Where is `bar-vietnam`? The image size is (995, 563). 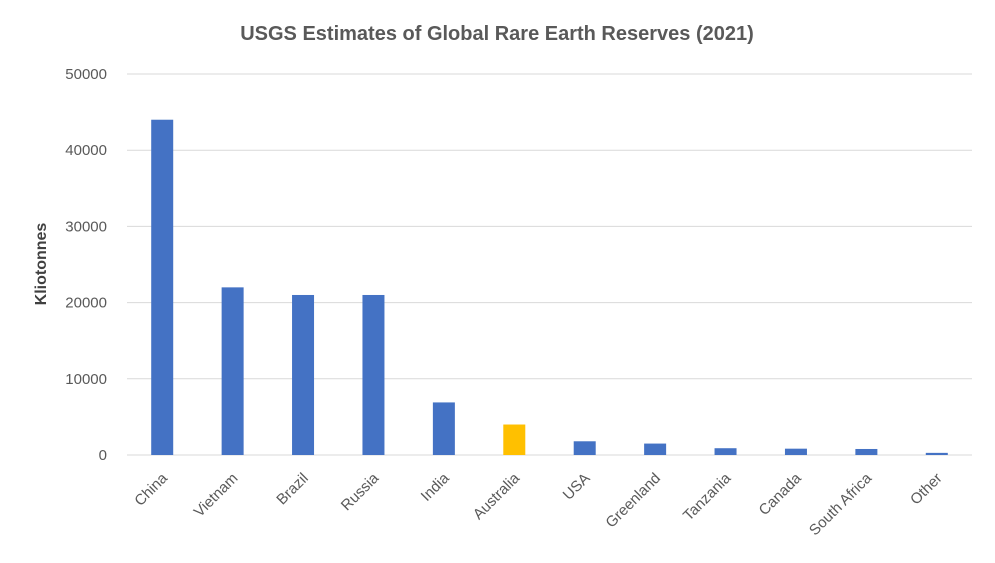
bar-vietnam is located at coordinates (232, 371).